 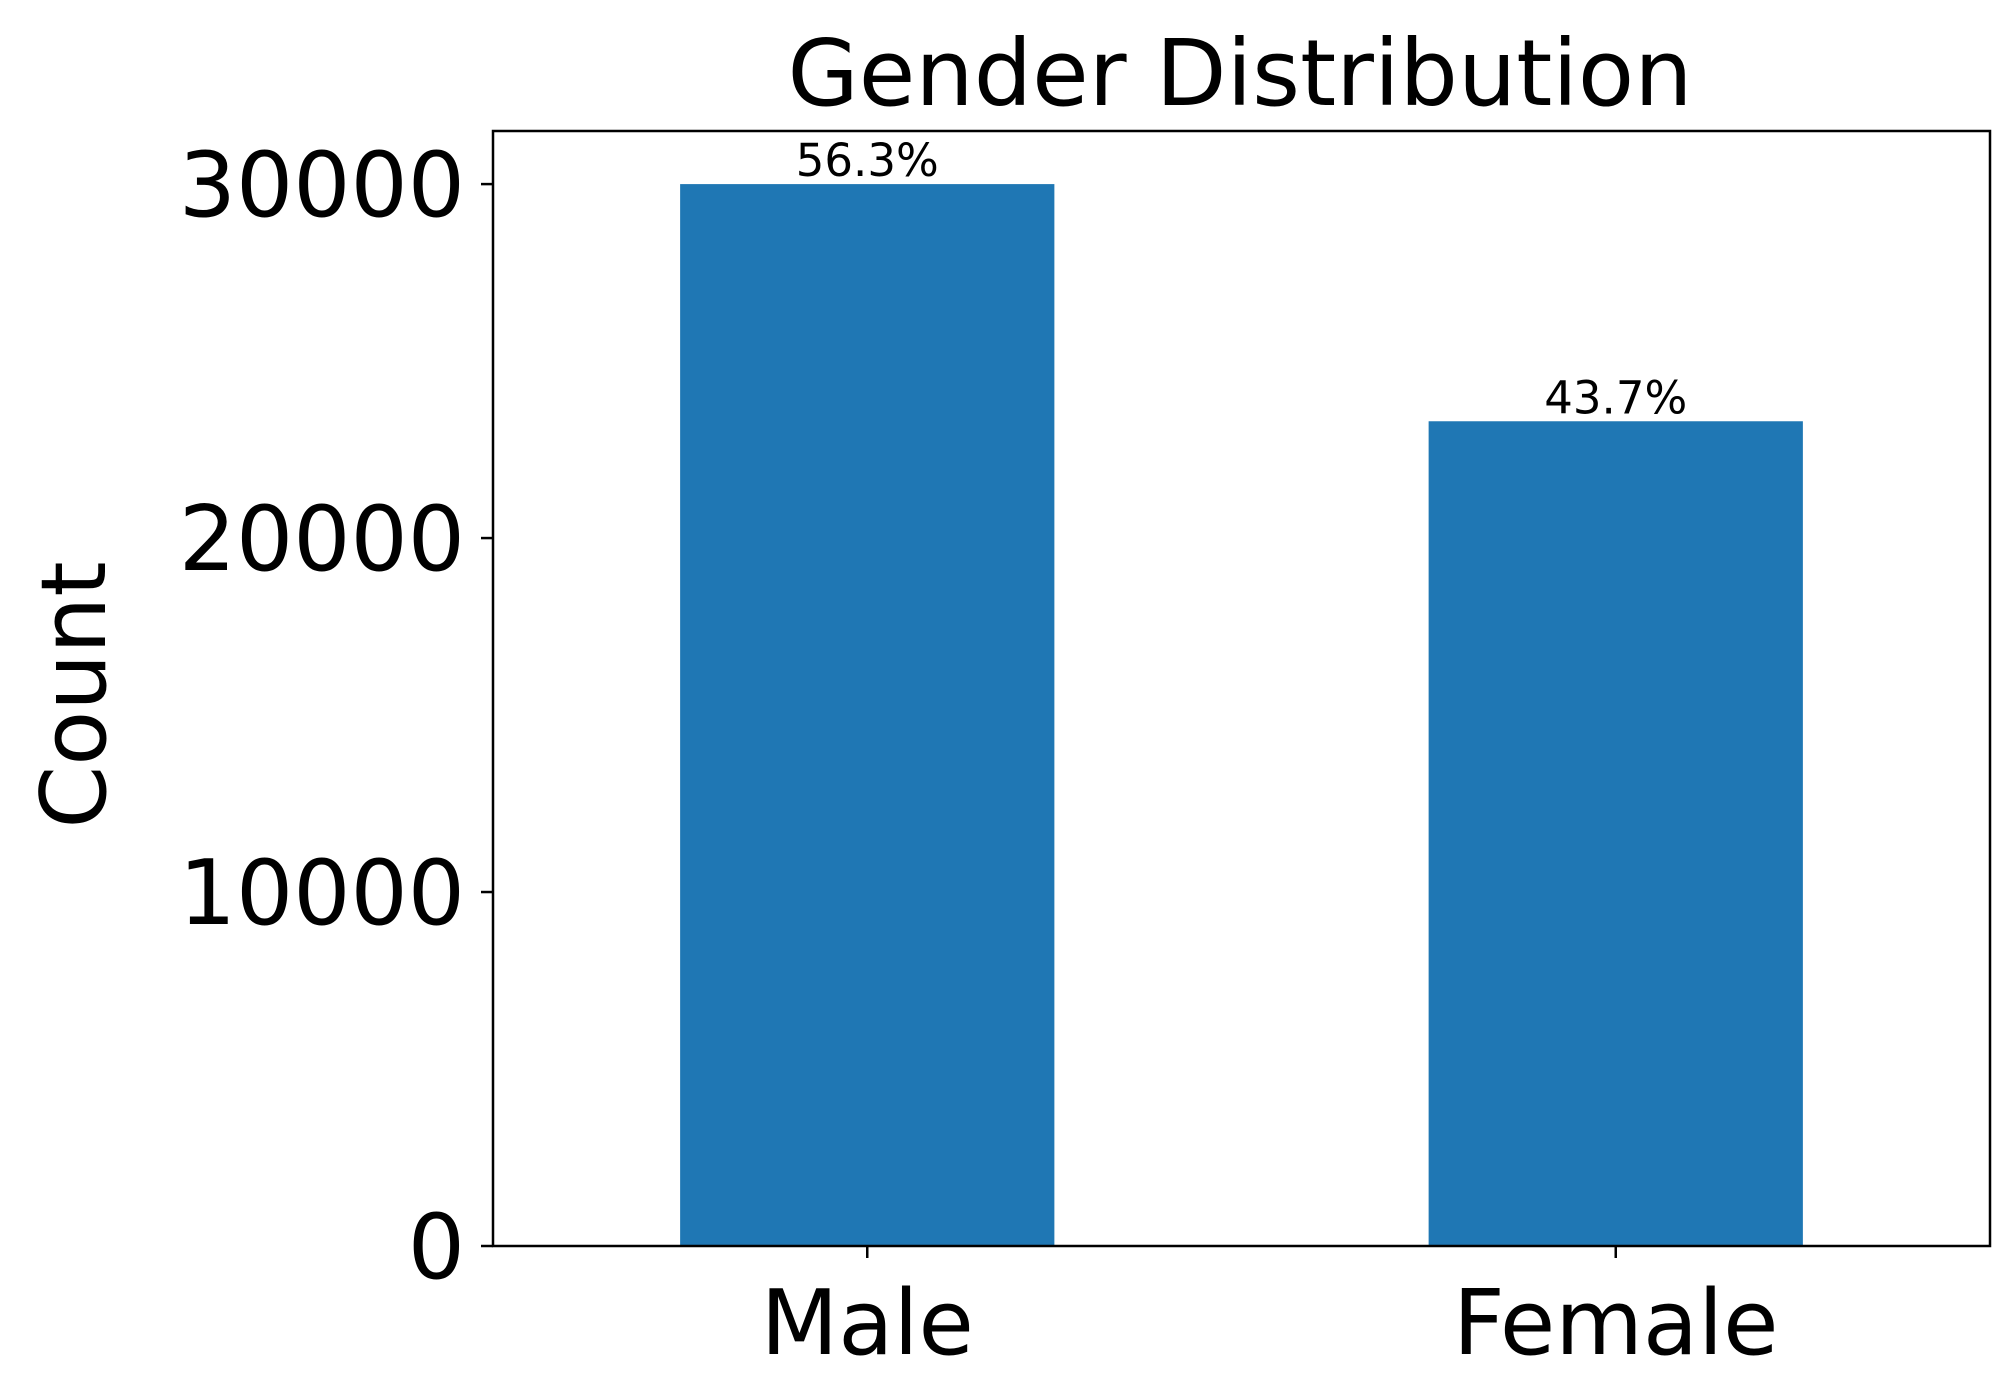 I want to click on y-tick-label-30000: 30000, so click(x=322, y=185).